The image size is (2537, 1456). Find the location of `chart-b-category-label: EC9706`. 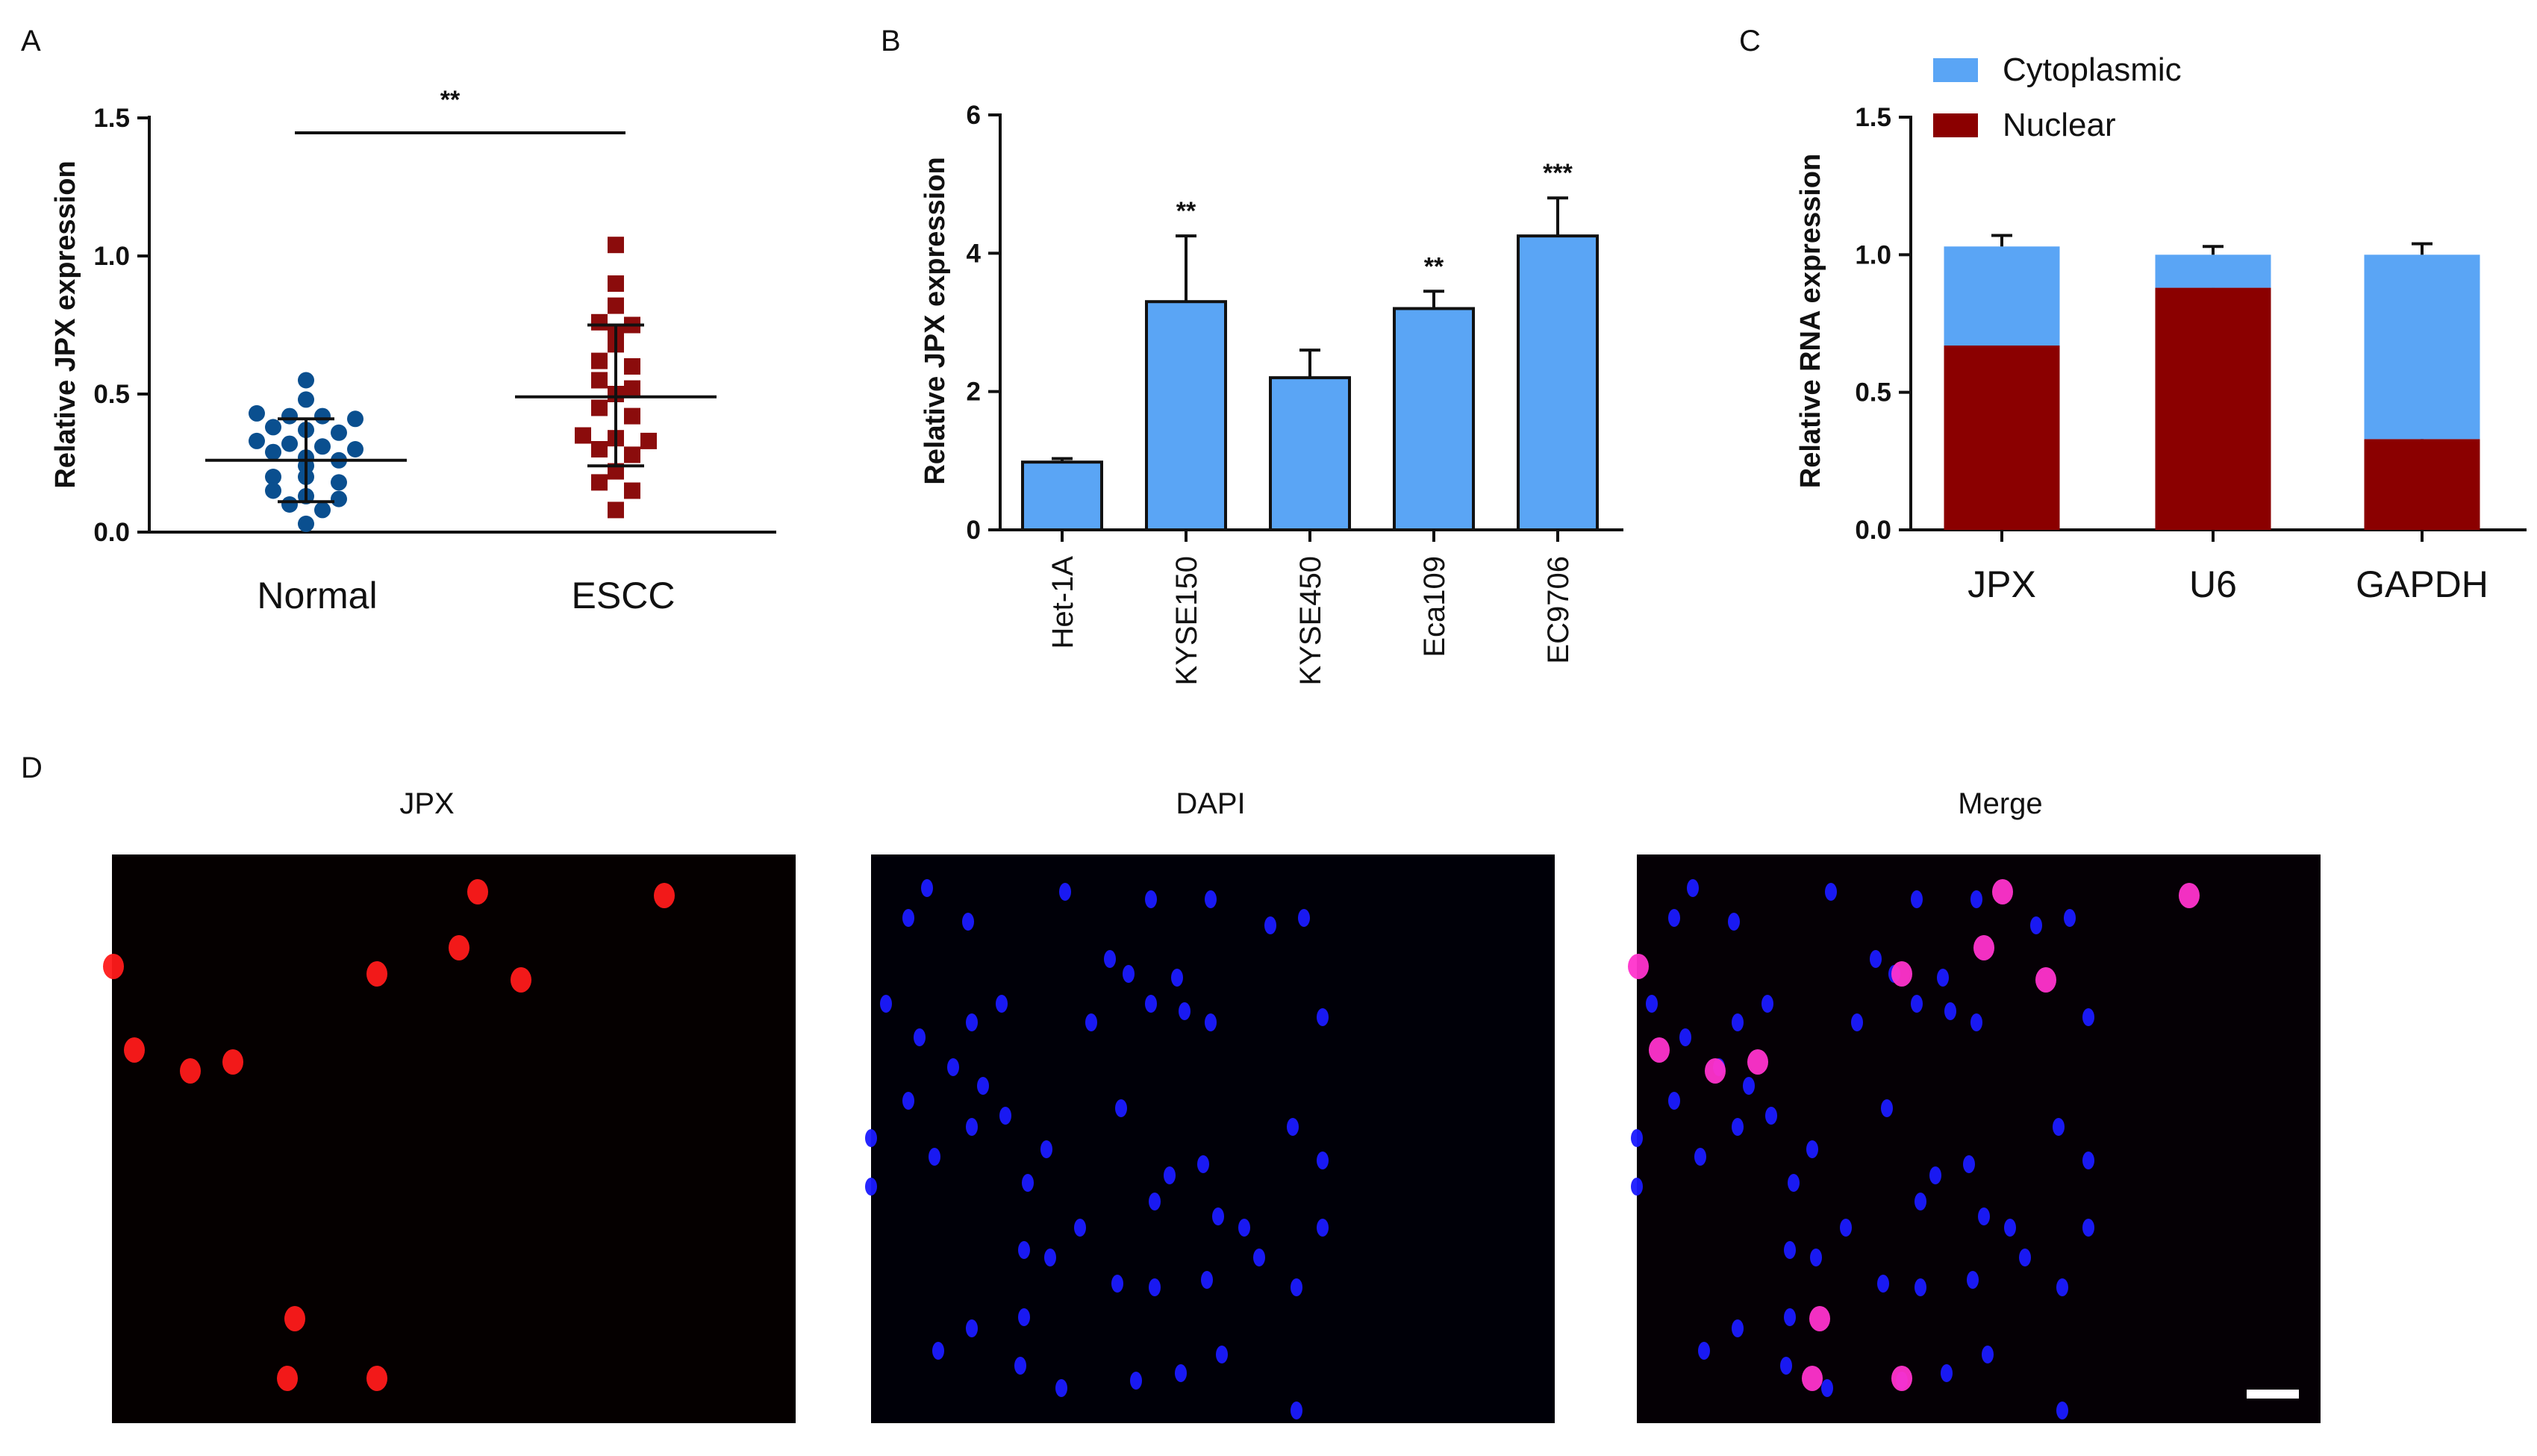

chart-b-category-label: EC9706 is located at coordinates (1558, 610).